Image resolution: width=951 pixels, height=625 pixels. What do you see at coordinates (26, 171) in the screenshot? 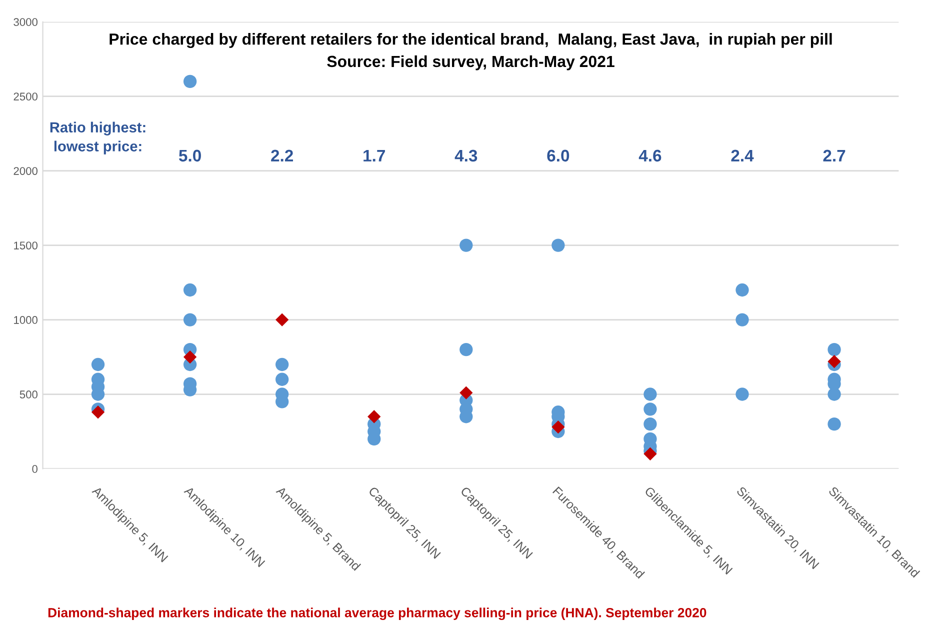
I see `y-tick-label: 2000` at bounding box center [26, 171].